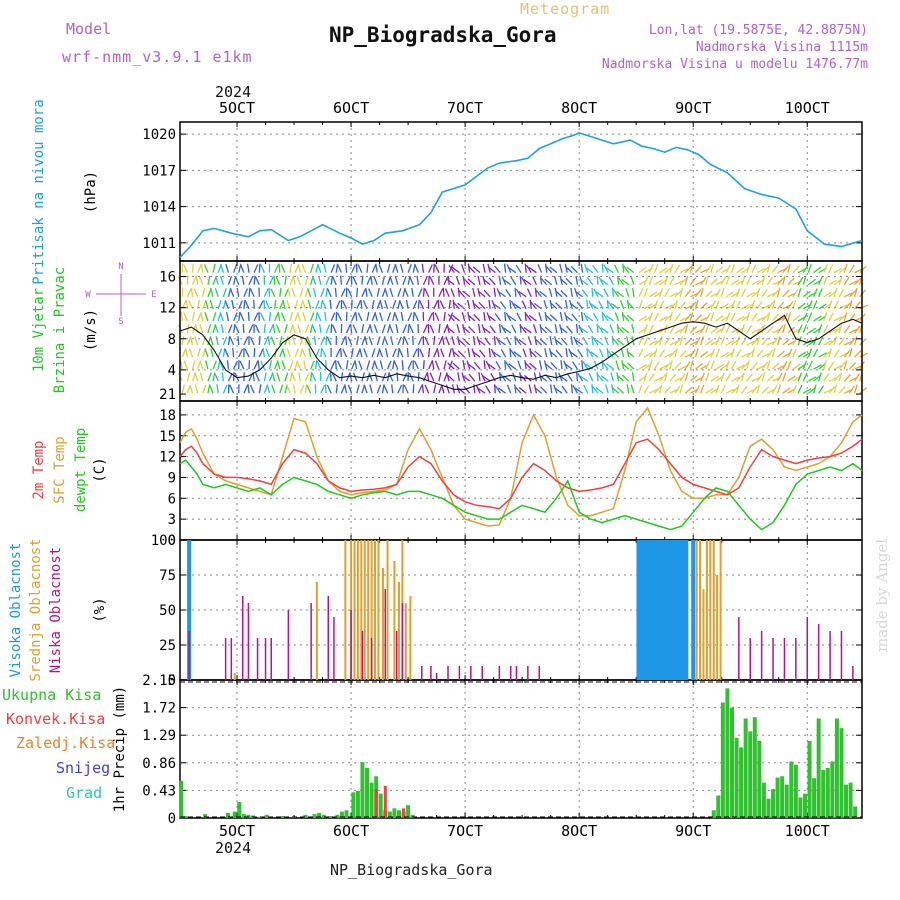 This screenshot has height=900, width=900. I want to click on y-tick-label-pressure: 1014, so click(159, 208).